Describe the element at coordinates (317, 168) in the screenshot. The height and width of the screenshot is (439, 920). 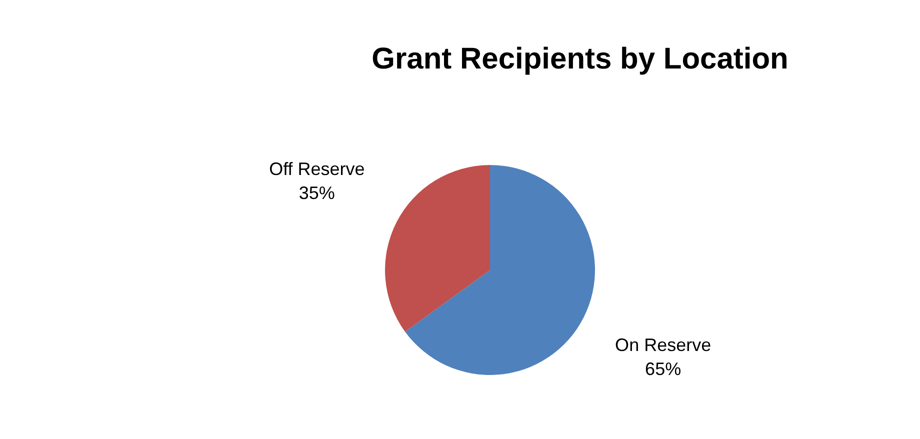
I see `slice-label: Off Reserve` at that location.